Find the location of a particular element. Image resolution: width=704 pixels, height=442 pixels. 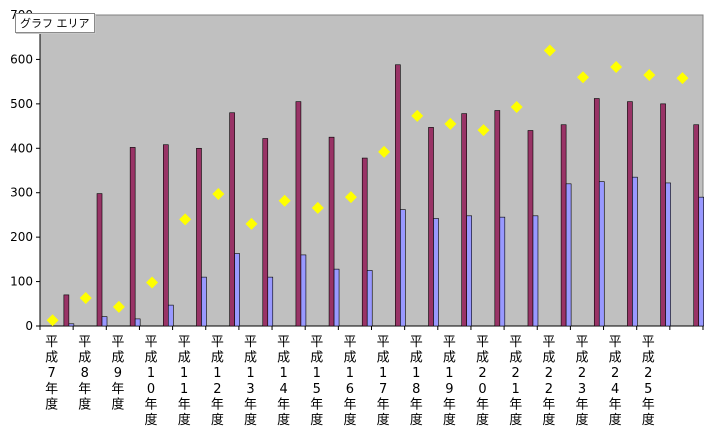

x-tick-label: 6 is located at coordinates (350, 389).